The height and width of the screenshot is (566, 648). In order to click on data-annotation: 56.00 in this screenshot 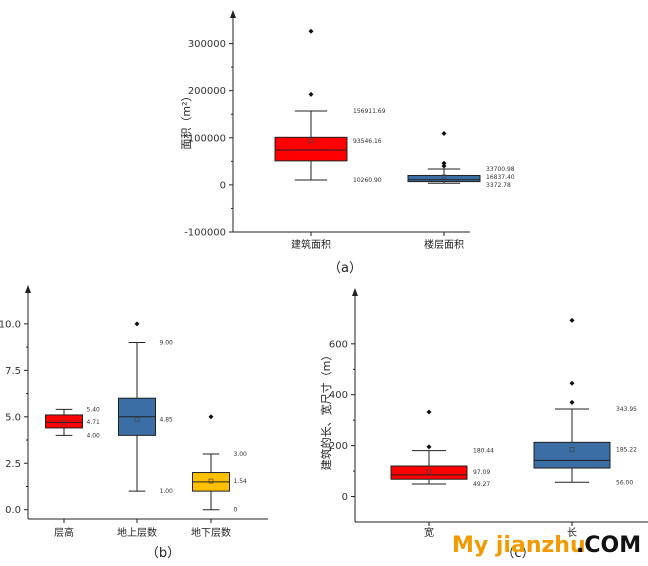, I will do `click(624, 482)`.